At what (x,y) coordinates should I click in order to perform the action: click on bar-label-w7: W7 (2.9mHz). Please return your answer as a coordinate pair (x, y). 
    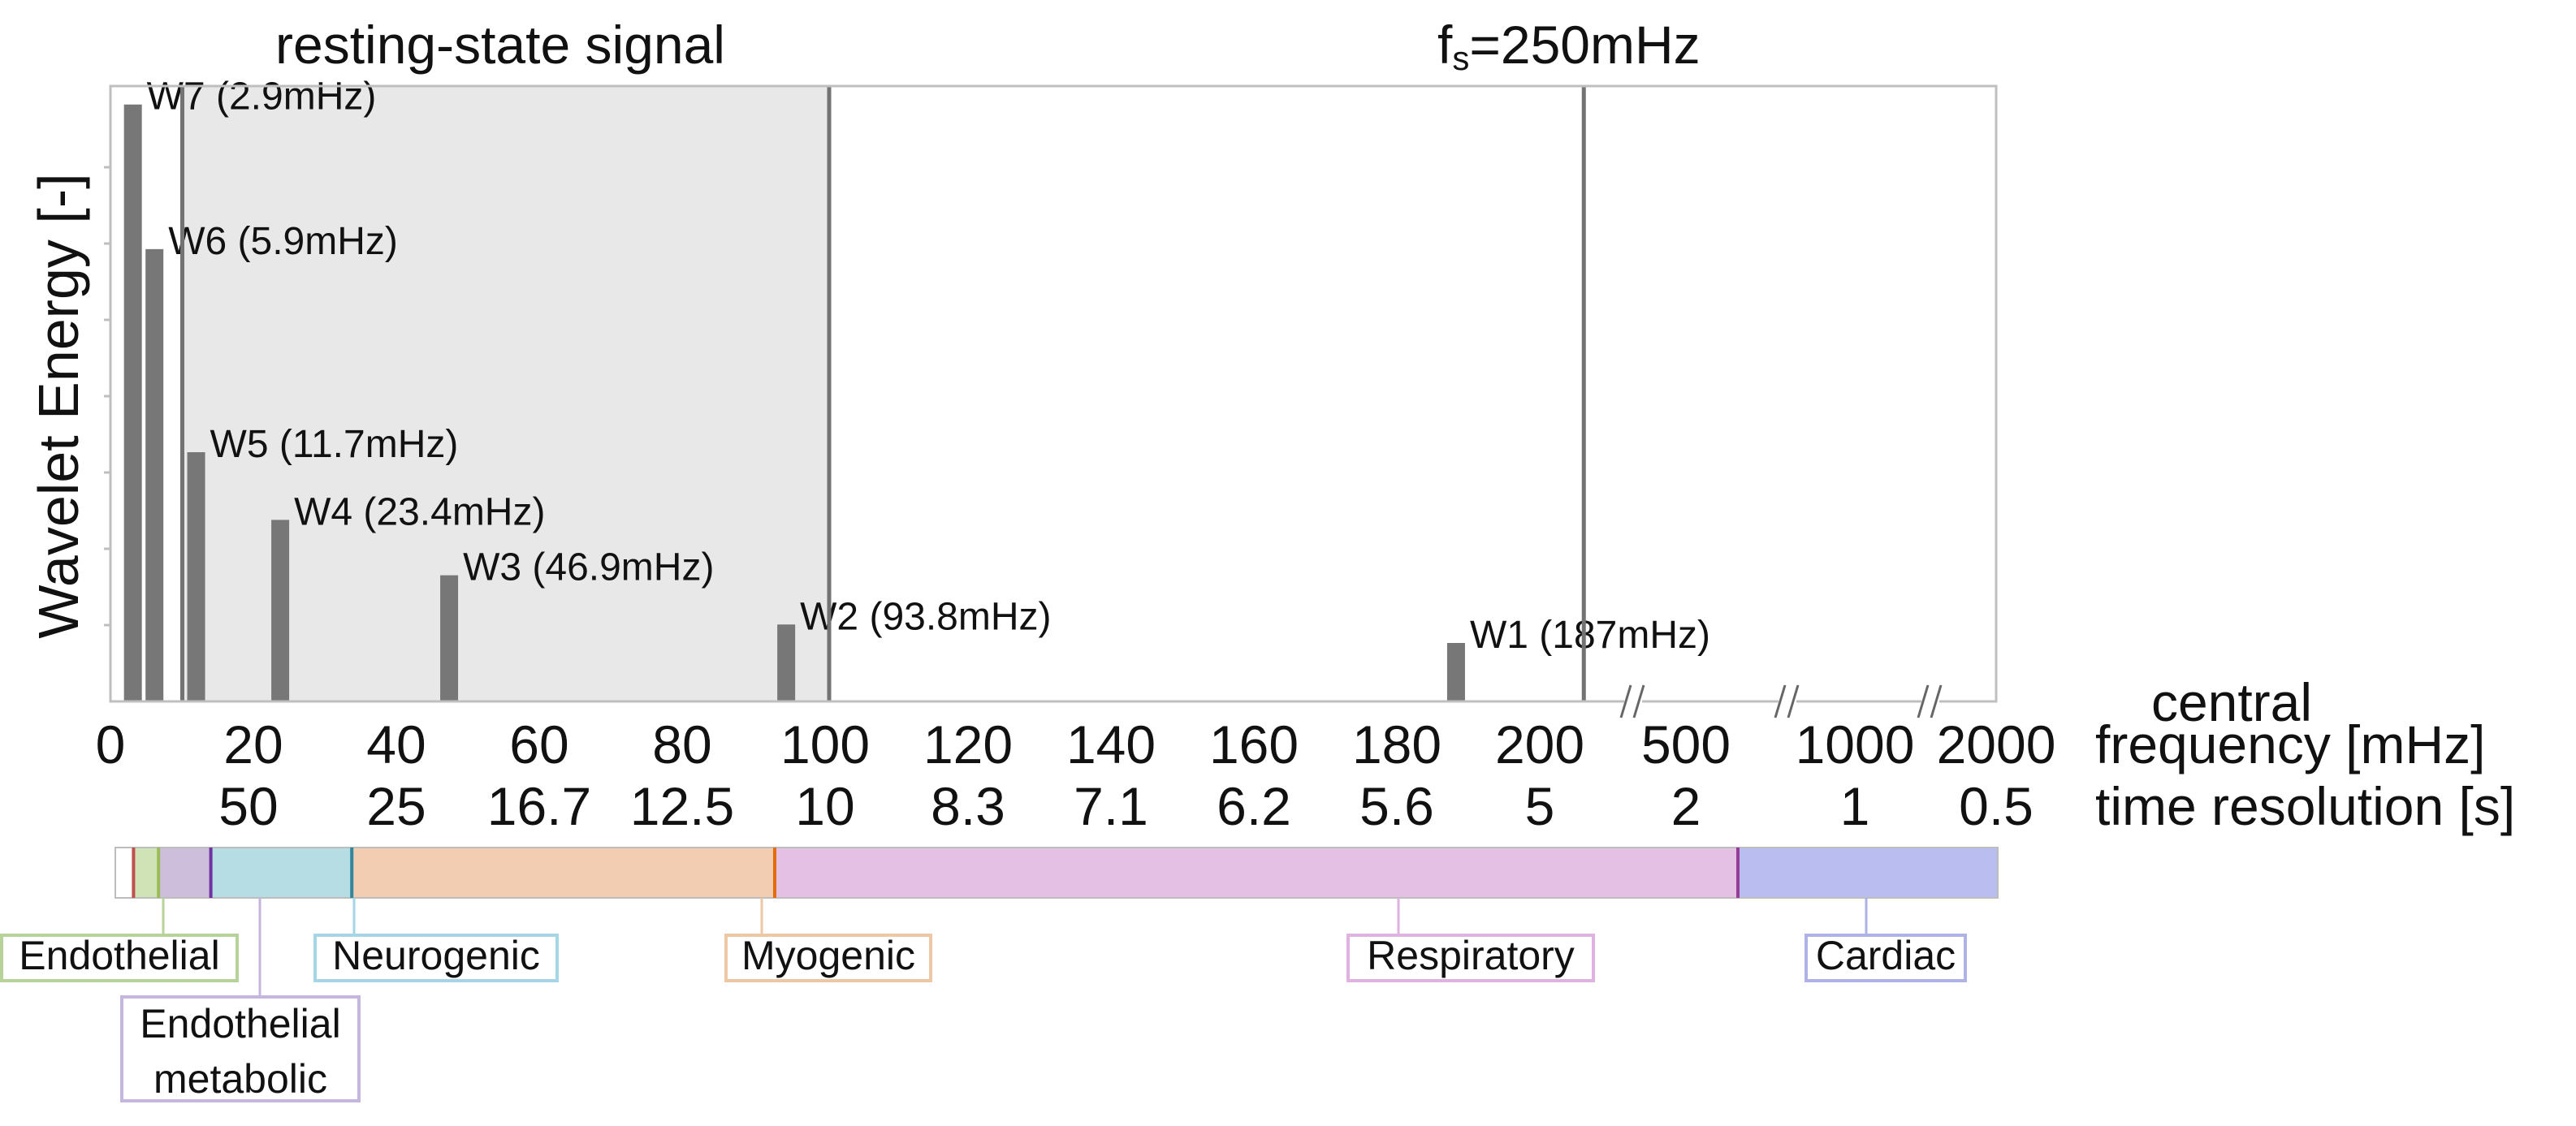
    Looking at the image, I should click on (262, 97).